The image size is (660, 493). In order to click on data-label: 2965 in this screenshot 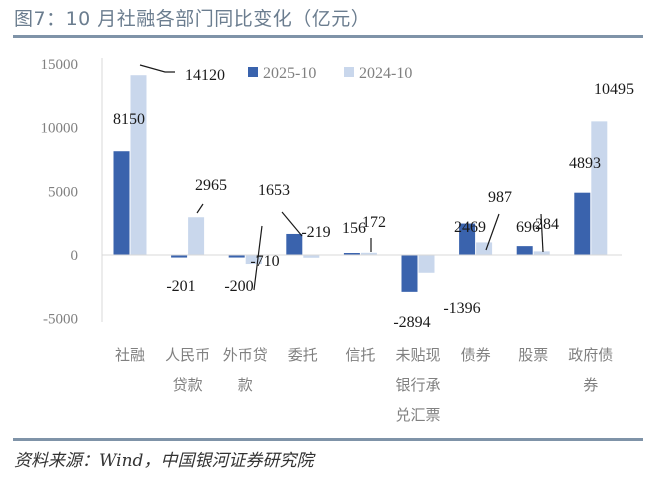, I will do `click(211, 185)`.